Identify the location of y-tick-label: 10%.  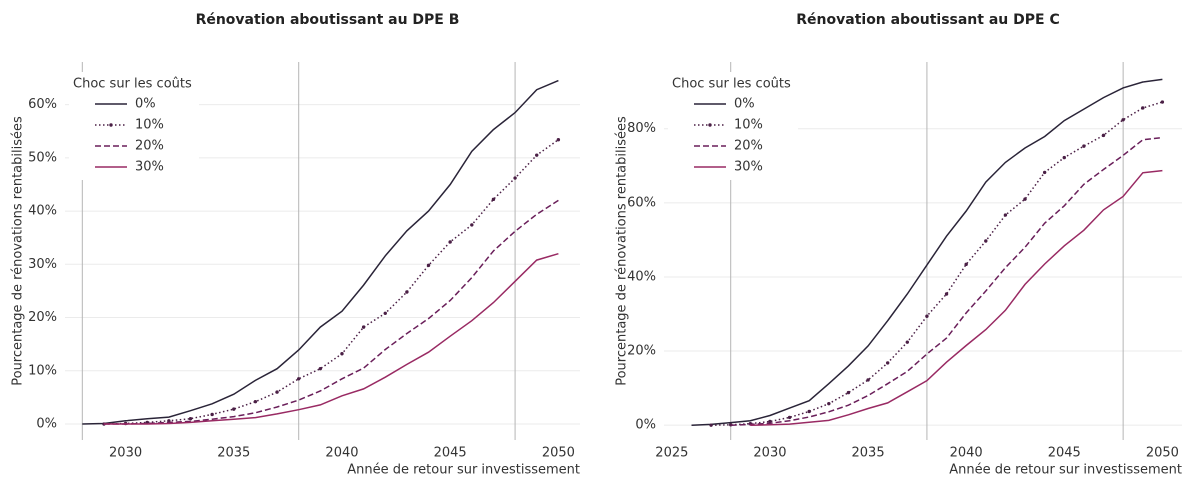
(42, 370).